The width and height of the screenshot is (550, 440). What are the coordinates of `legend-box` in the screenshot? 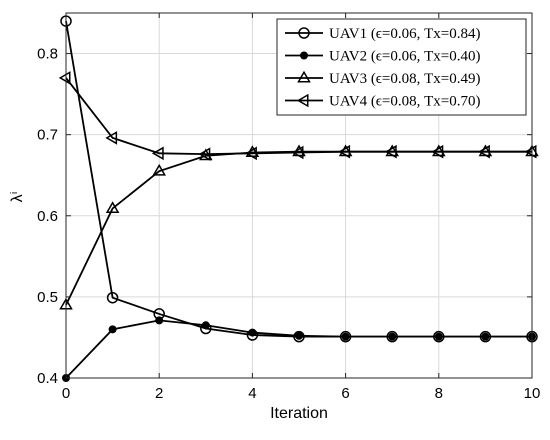 It's located at (401, 67).